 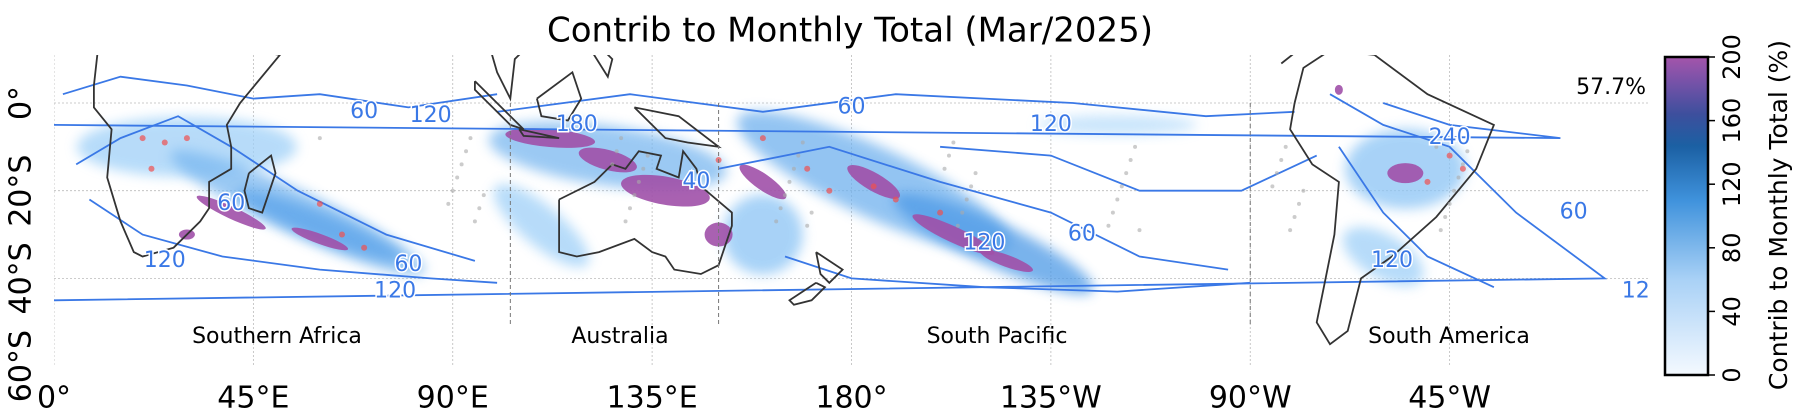 I want to click on colorbar-tick-label: 0, so click(x=1732, y=374).